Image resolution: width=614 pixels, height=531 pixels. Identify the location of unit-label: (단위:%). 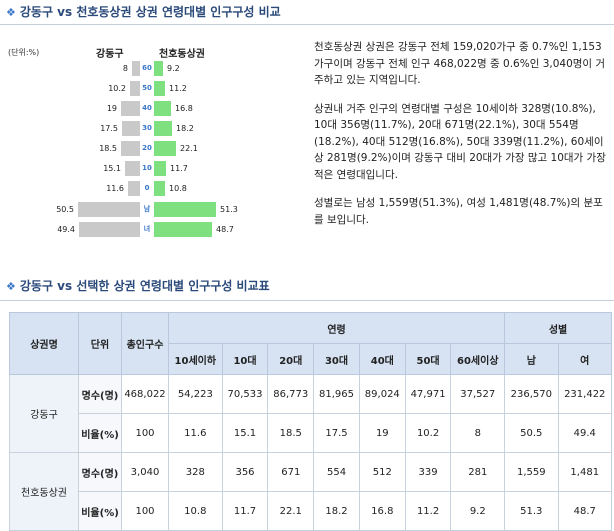
(24, 52).